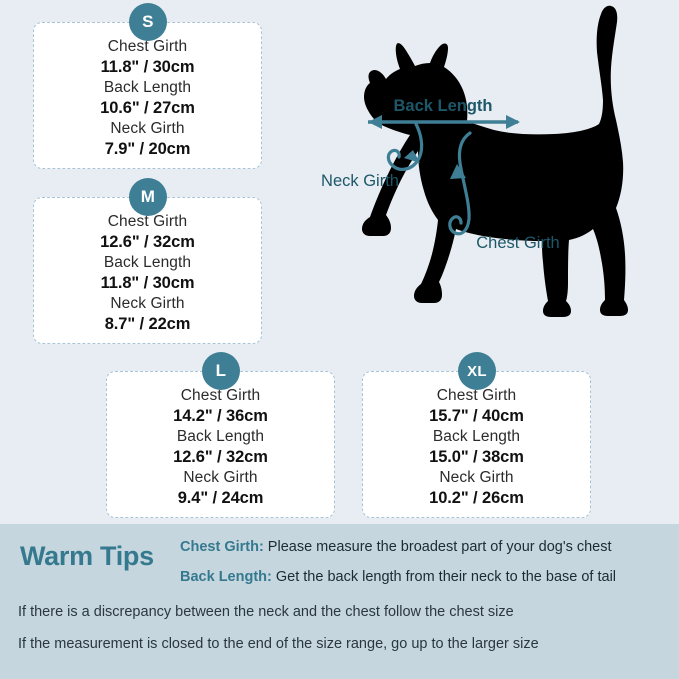  I want to click on back-length-label-xl: Back Length, so click(476, 436).